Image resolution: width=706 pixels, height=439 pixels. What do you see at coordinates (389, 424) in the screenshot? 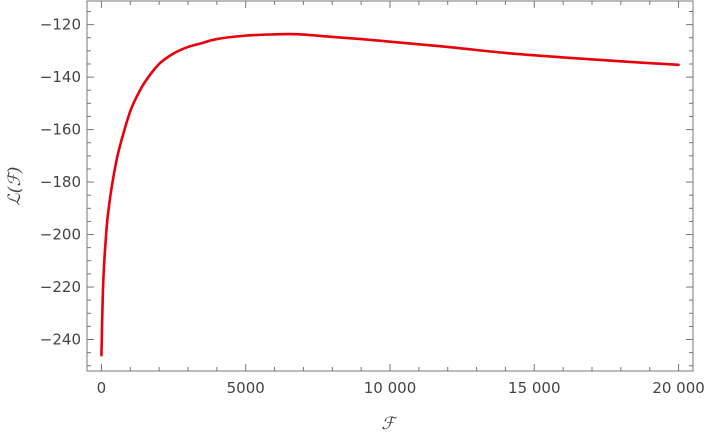
I see `x-axis-label: ℱ` at bounding box center [389, 424].